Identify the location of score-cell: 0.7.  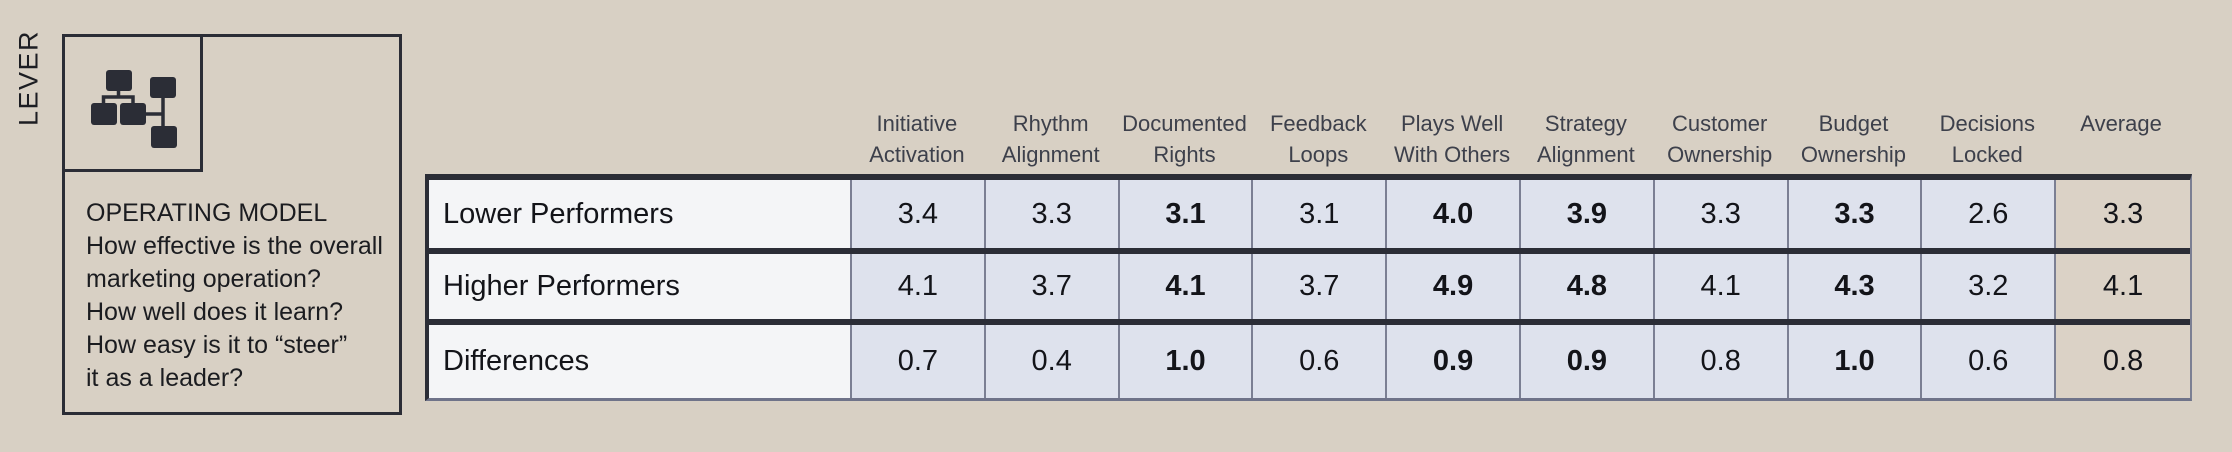
(919, 361).